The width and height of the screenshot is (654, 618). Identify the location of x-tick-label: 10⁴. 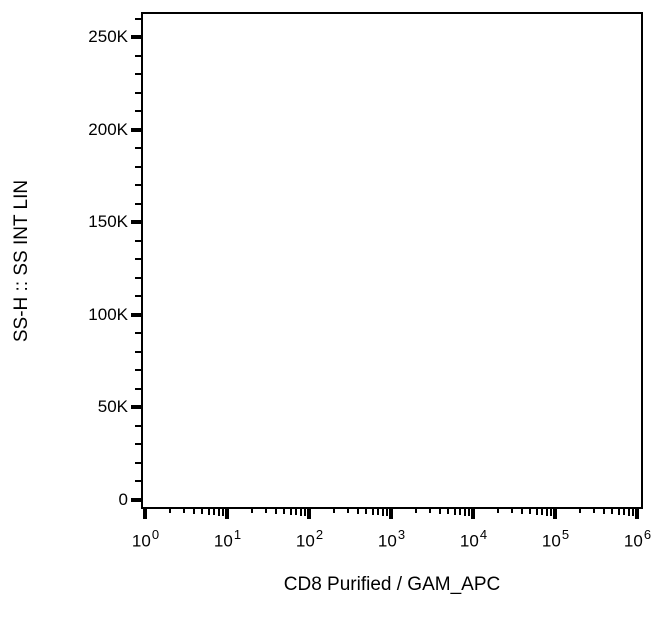
(473, 539).